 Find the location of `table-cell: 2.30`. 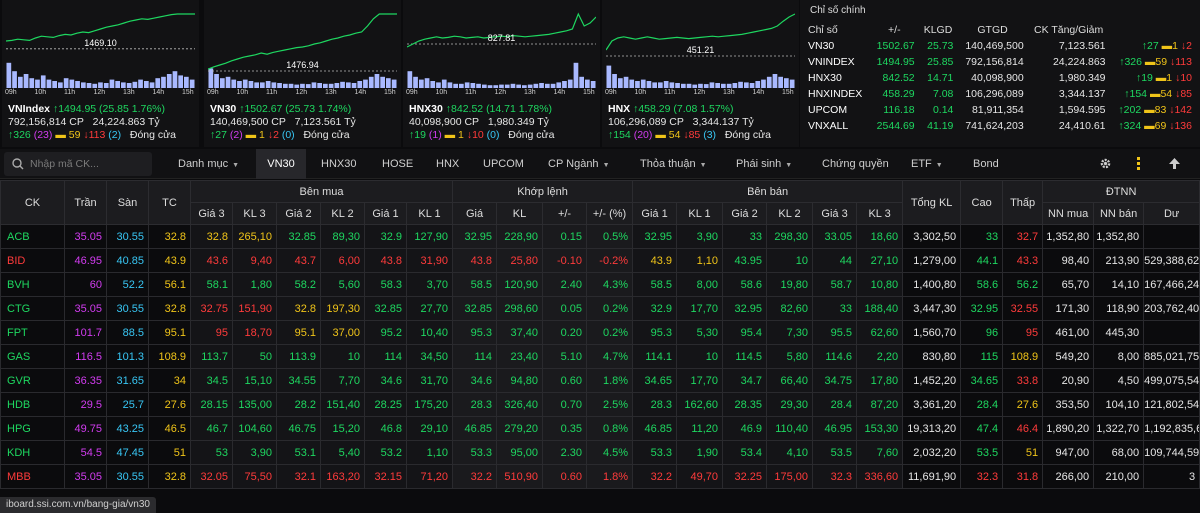

table-cell: 2.30 is located at coordinates (565, 452).